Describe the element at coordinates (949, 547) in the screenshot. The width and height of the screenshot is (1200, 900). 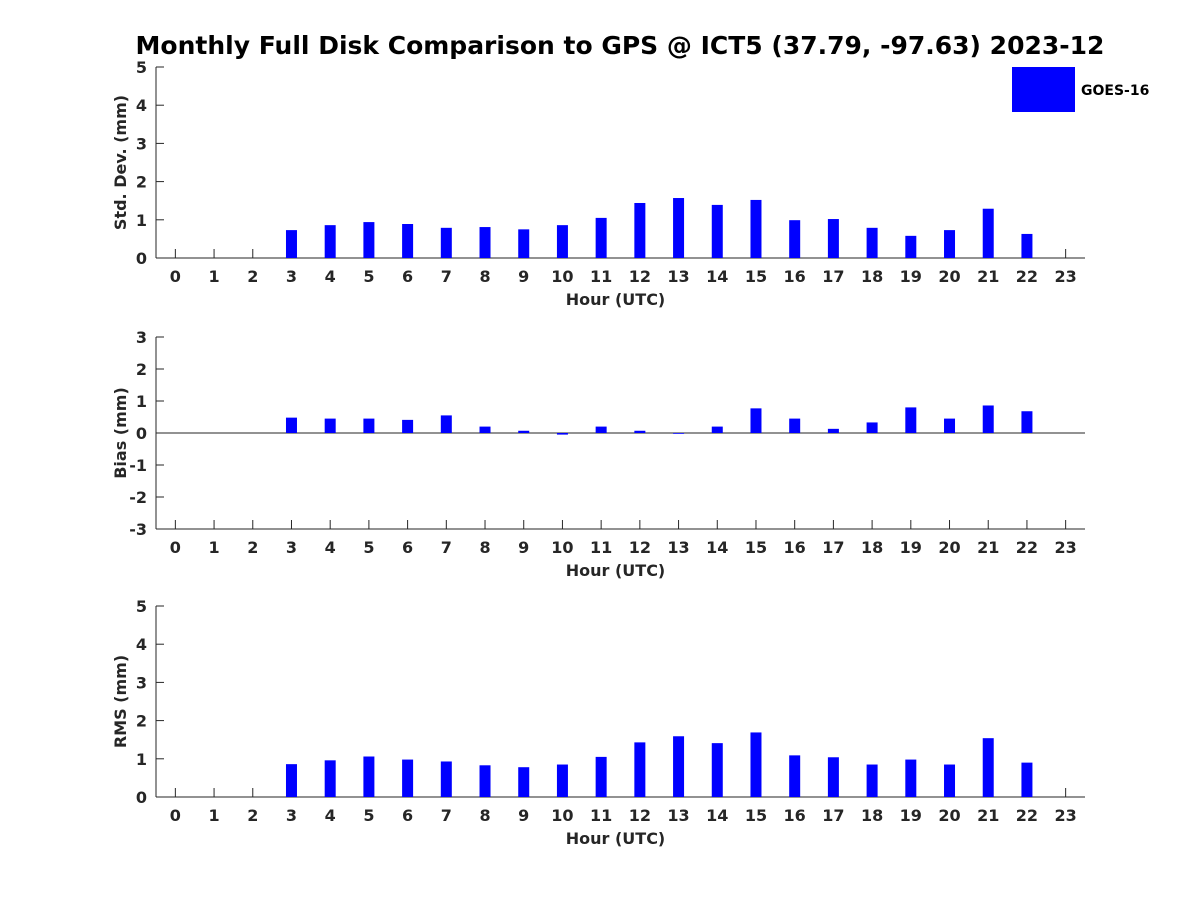
I see `bias-x-tick-label: 20` at that location.